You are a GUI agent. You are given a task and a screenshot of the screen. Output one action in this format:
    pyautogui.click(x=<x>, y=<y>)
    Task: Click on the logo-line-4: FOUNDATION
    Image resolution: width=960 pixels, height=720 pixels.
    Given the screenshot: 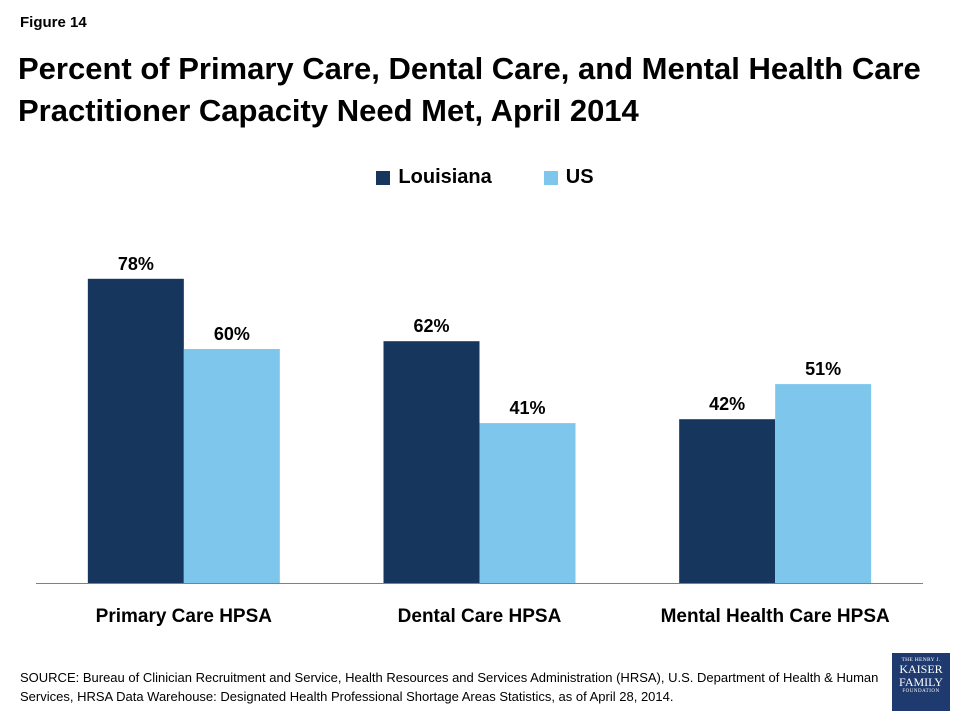 What is the action you would take?
    pyautogui.click(x=921, y=691)
    